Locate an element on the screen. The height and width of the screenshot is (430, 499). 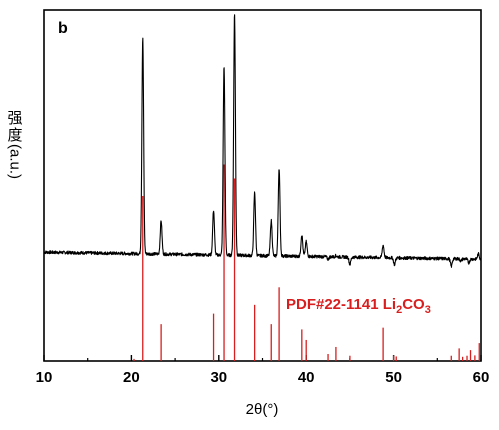
reference-label: PDF#22-1141 Li2CO3 is located at coordinates (358, 306).